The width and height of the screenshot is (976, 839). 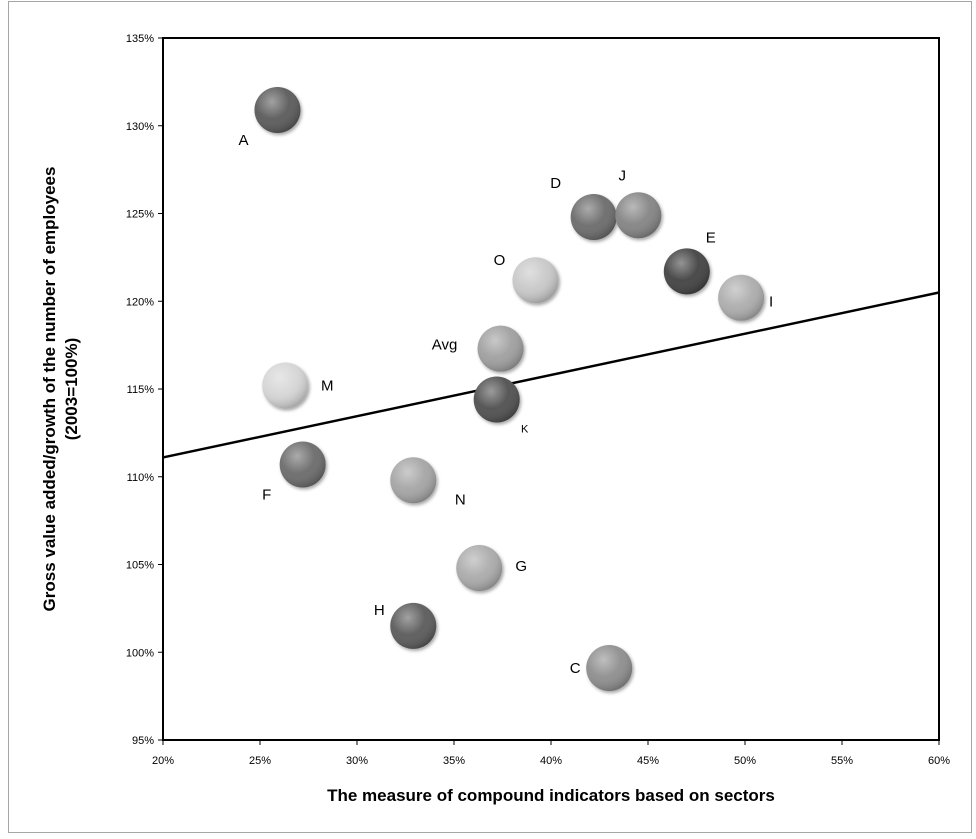 What do you see at coordinates (243, 140) in the screenshot?
I see `point-label-a: A` at bounding box center [243, 140].